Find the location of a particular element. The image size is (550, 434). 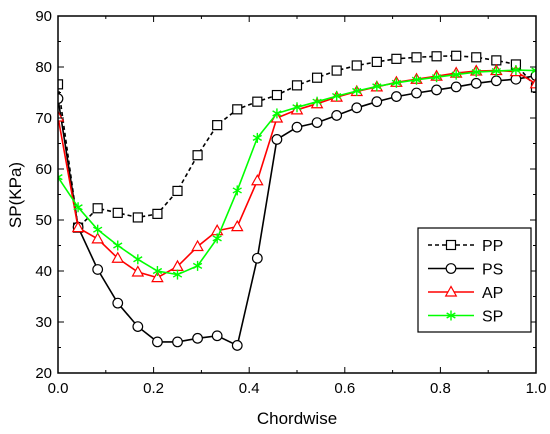

legend-marker-ap is located at coordinates (451, 291).